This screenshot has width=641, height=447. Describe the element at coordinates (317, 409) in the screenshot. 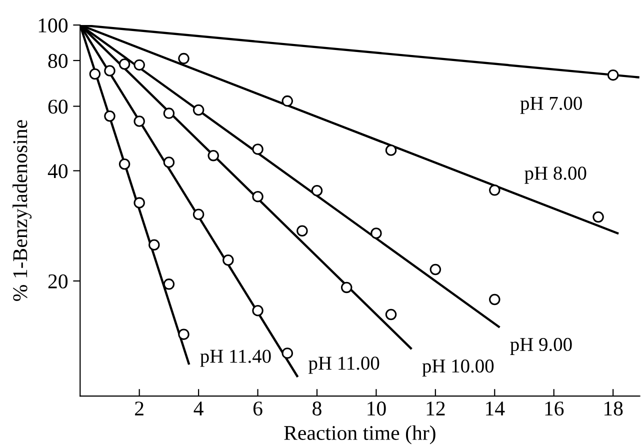

I see `x-tick-label: 8` at that location.